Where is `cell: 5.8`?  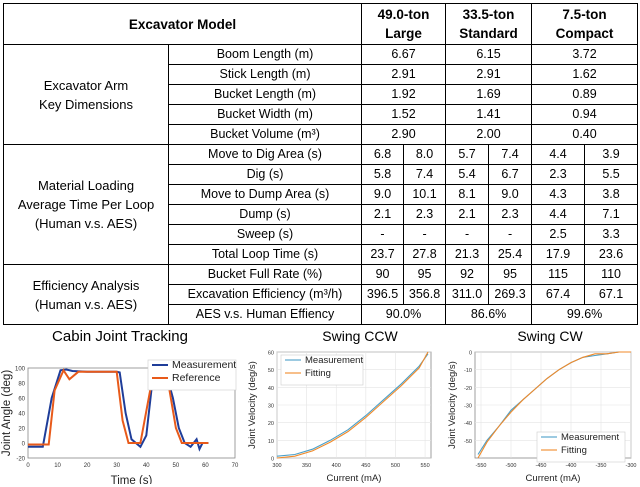 cell: 5.8 is located at coordinates (383, 174).